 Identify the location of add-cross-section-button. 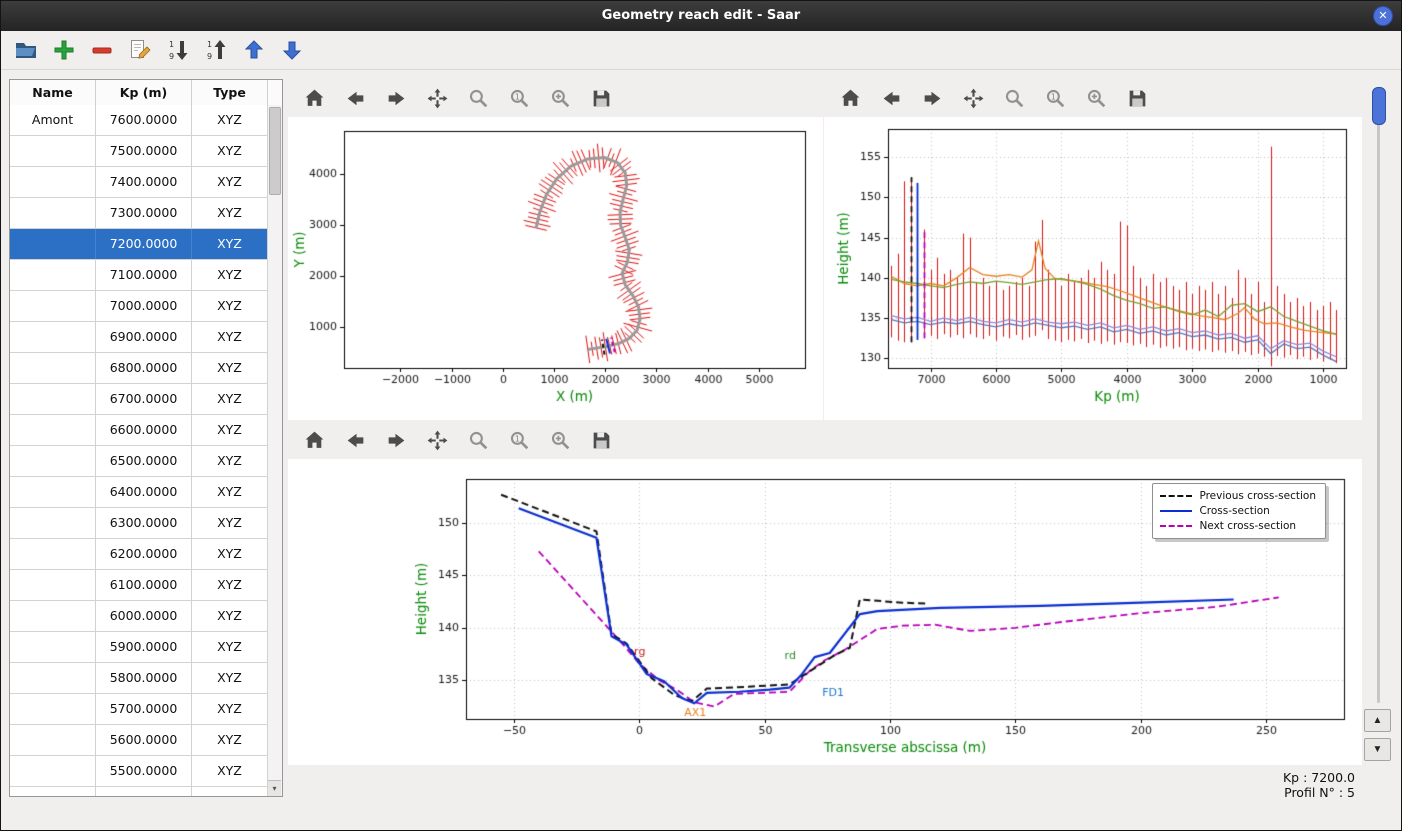
(64, 50).